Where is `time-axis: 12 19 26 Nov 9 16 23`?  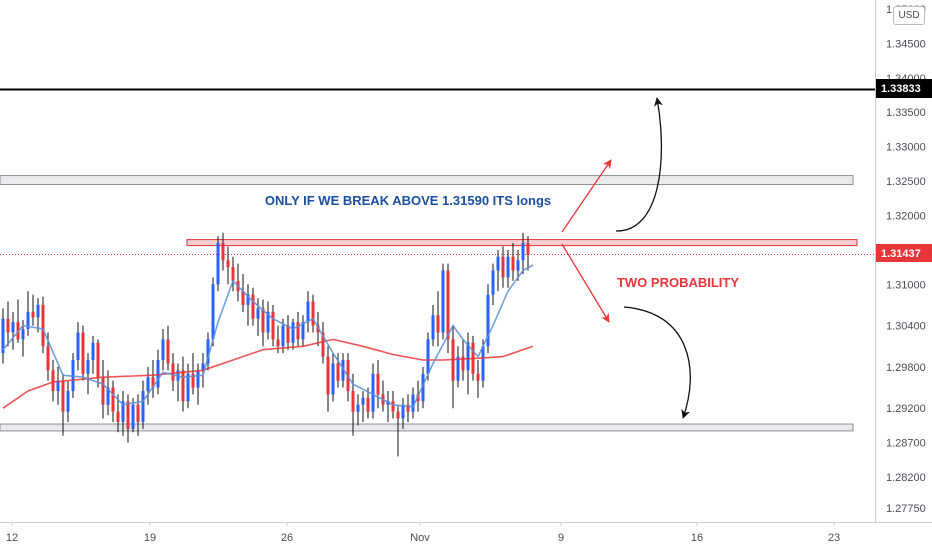 time-axis: 12 19 26 Nov 9 16 23 is located at coordinates (466, 533).